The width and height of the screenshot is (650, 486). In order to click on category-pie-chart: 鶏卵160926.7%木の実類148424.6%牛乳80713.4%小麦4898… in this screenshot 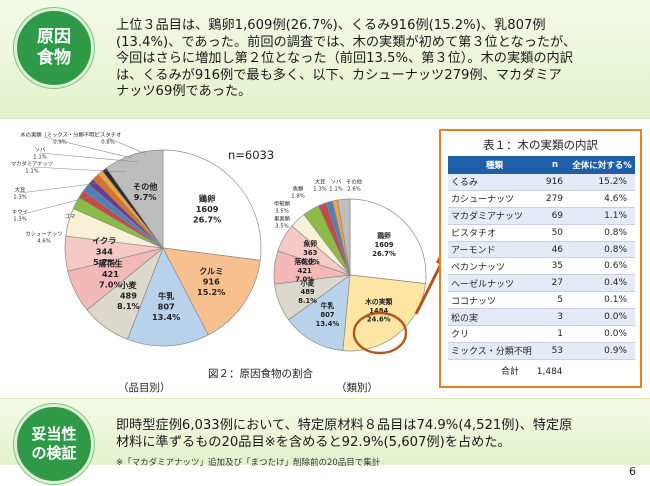, I will do `click(350, 266)`.